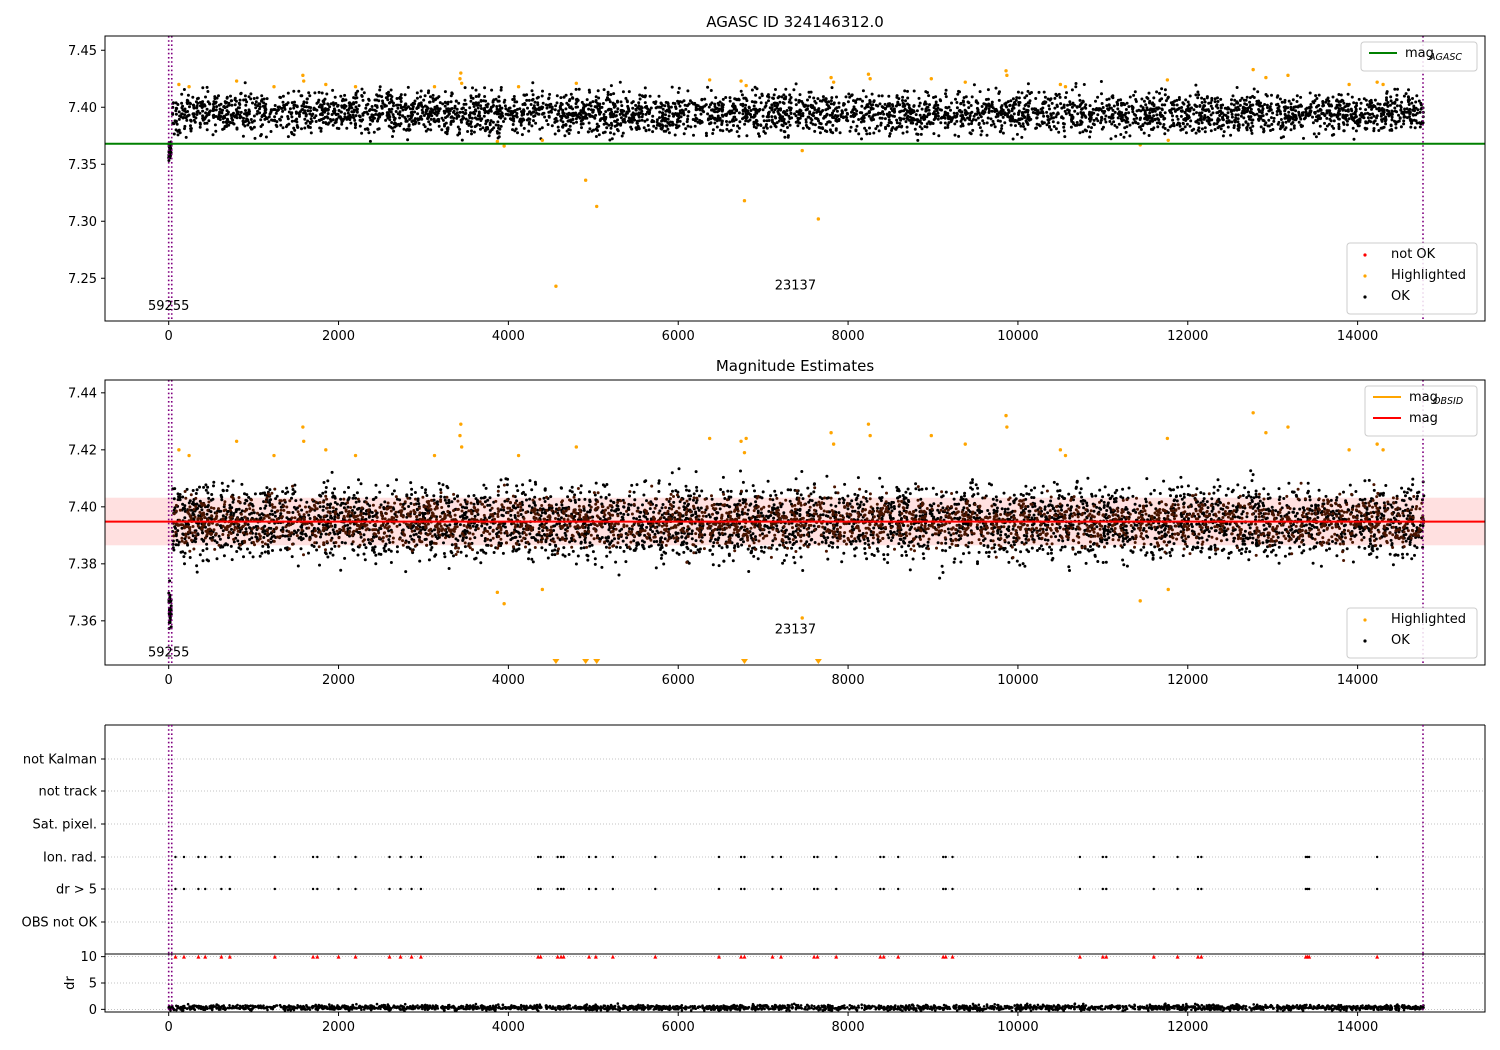  What do you see at coordinates (795, 22) in the screenshot?
I see `chart-title: AGASC ID 324146312.0` at bounding box center [795, 22].